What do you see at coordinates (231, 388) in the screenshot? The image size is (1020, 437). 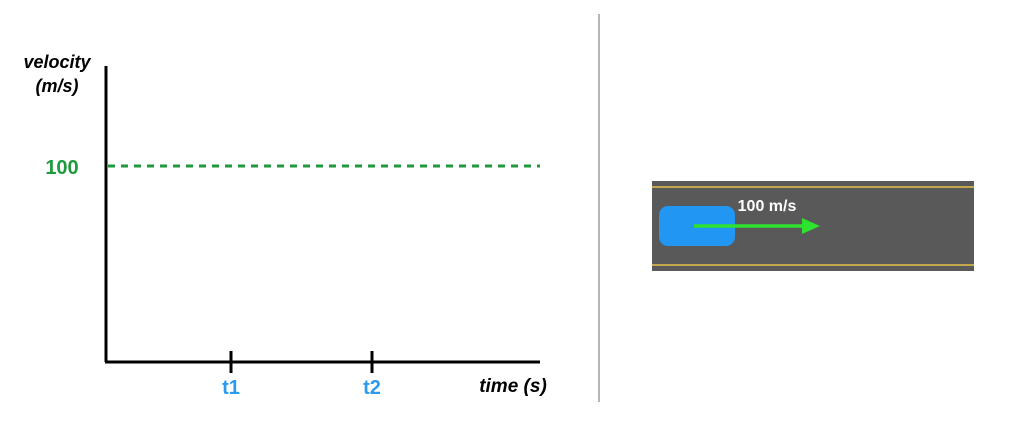 I see `tick-label-t1: t1` at bounding box center [231, 388].